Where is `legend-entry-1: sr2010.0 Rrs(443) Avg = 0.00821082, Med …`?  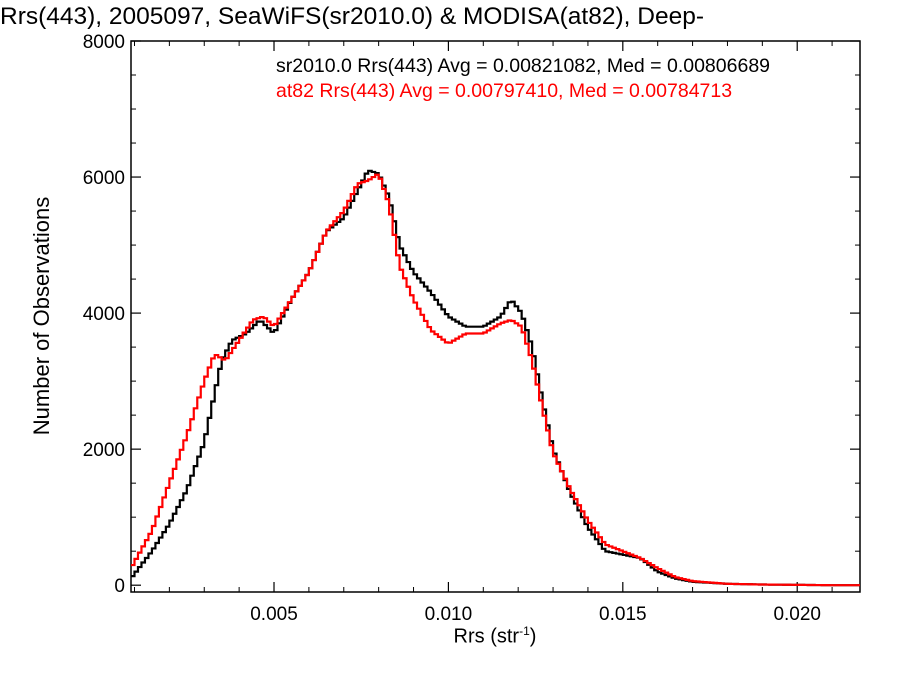
legend-entry-1: sr2010.0 Rrs(443) Avg = 0.00821082, Med … is located at coordinates (523, 66).